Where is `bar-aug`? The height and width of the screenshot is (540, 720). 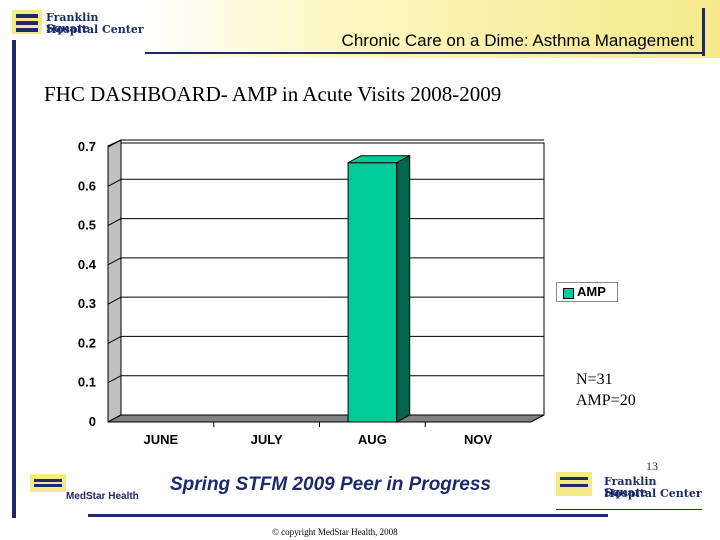 bar-aug is located at coordinates (379, 288).